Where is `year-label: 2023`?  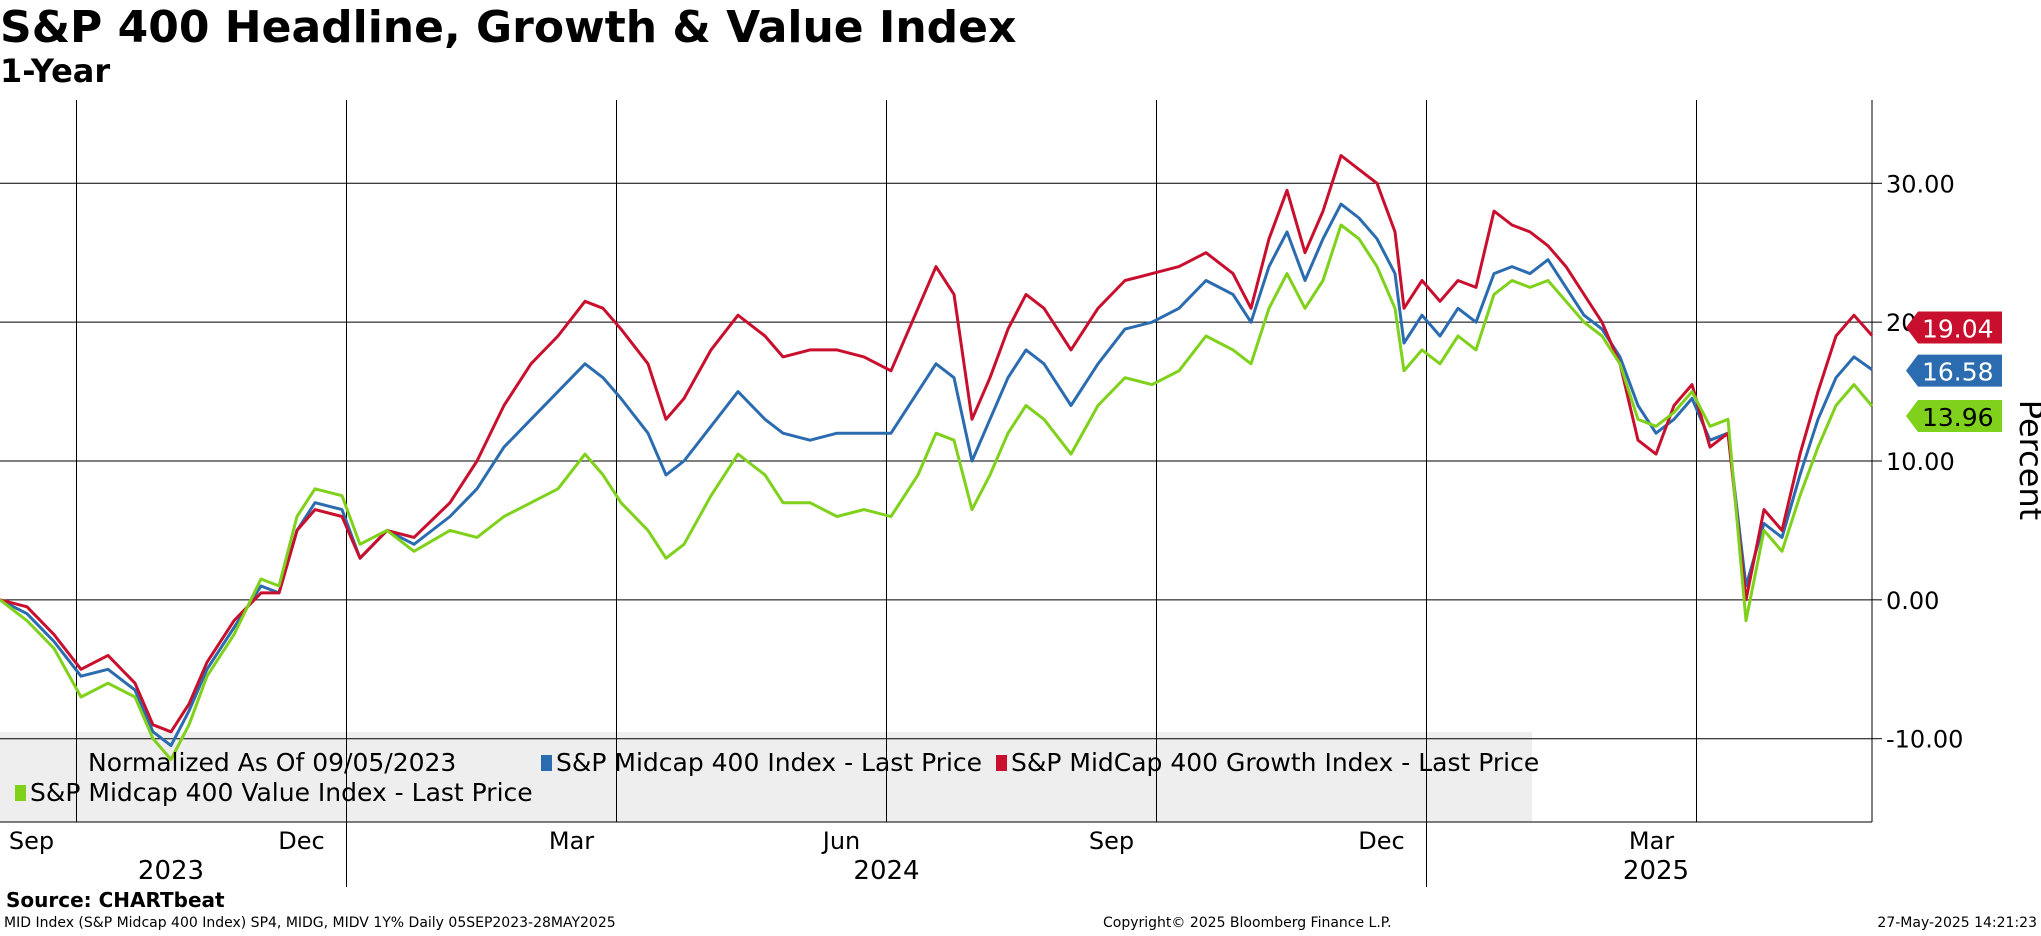
year-label: 2023 is located at coordinates (171, 871).